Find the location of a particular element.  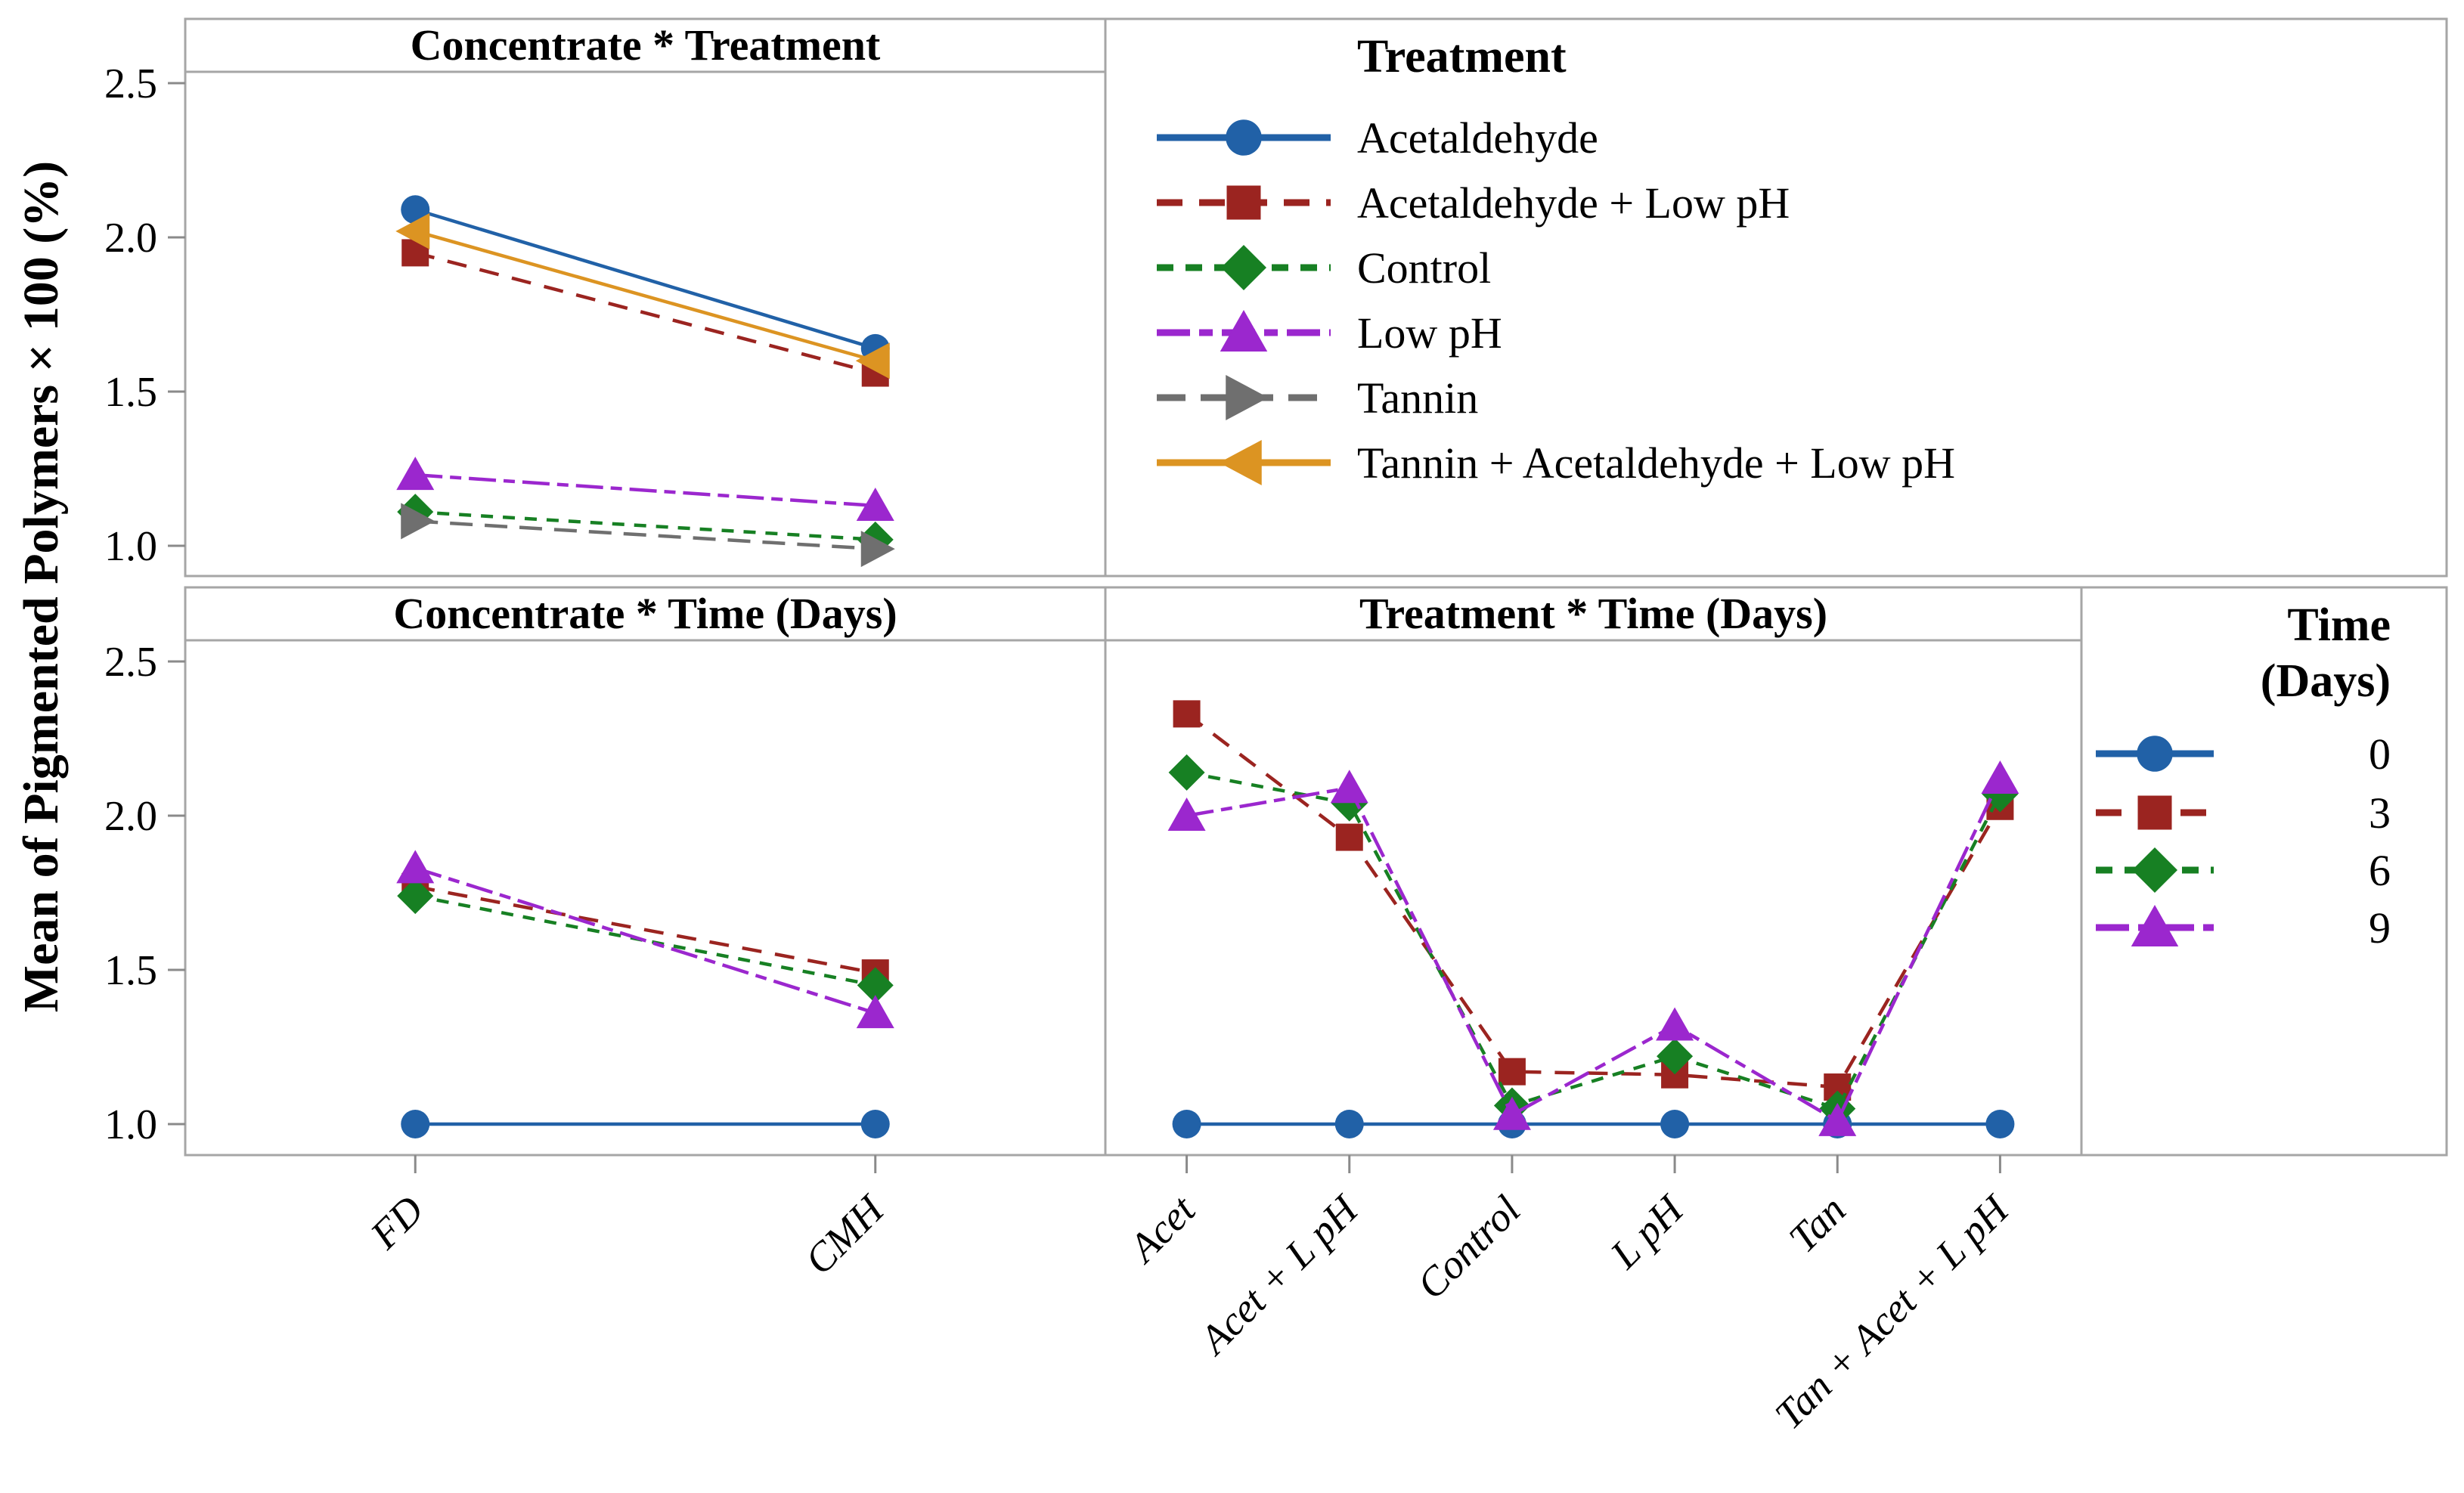

panel-title-treatment-time: Treatment * Time (Days) is located at coordinates (1593, 613).